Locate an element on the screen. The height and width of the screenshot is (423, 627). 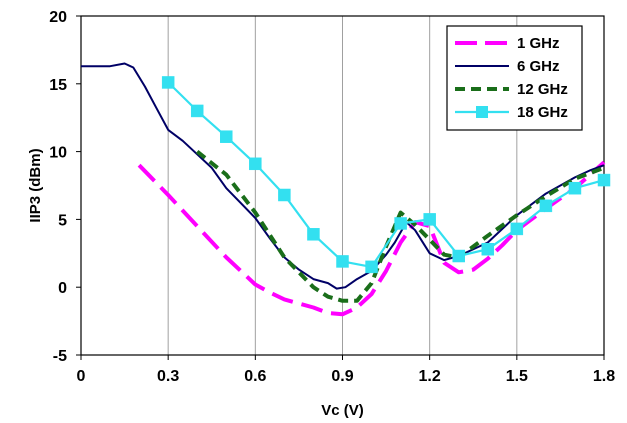
legend-label-1-ghz: 1 GHz is located at coordinates (538, 43).